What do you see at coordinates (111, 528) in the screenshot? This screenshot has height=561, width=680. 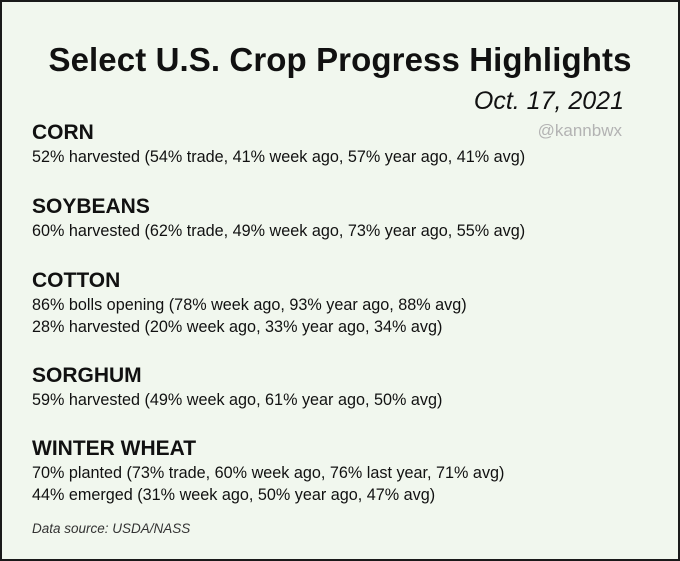 I see `data-source-note: Data source: USDA/NASS` at bounding box center [111, 528].